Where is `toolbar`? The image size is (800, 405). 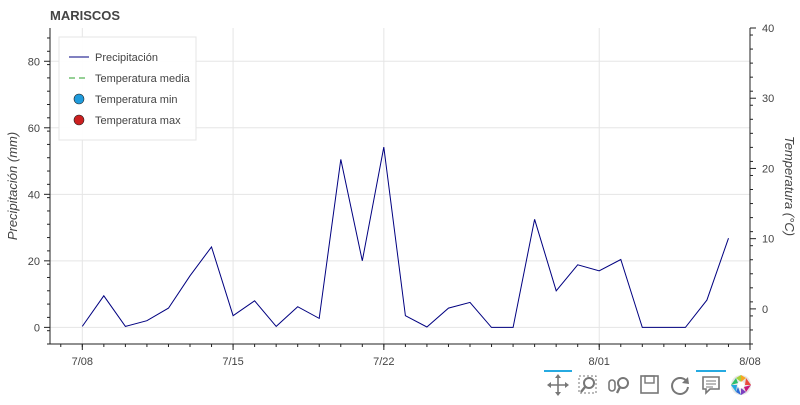 toolbar is located at coordinates (670, 385).